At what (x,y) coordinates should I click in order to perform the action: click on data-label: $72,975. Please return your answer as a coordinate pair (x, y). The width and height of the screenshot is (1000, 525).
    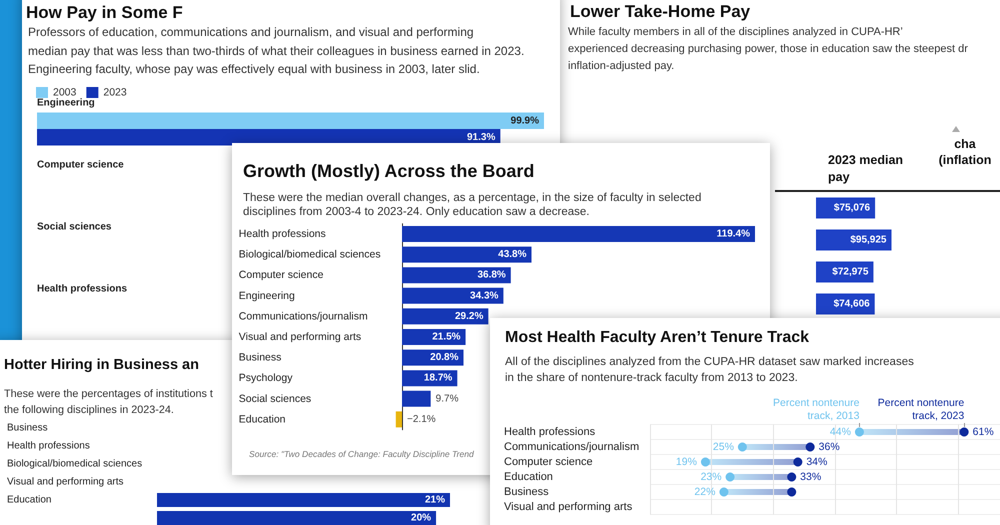
    Looking at the image, I should click on (850, 272).